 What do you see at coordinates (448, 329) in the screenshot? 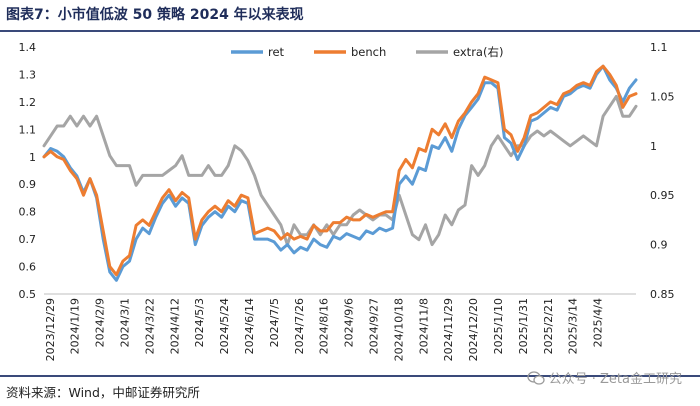
I see `x-tick-label: 2024/11/29` at bounding box center [448, 329].